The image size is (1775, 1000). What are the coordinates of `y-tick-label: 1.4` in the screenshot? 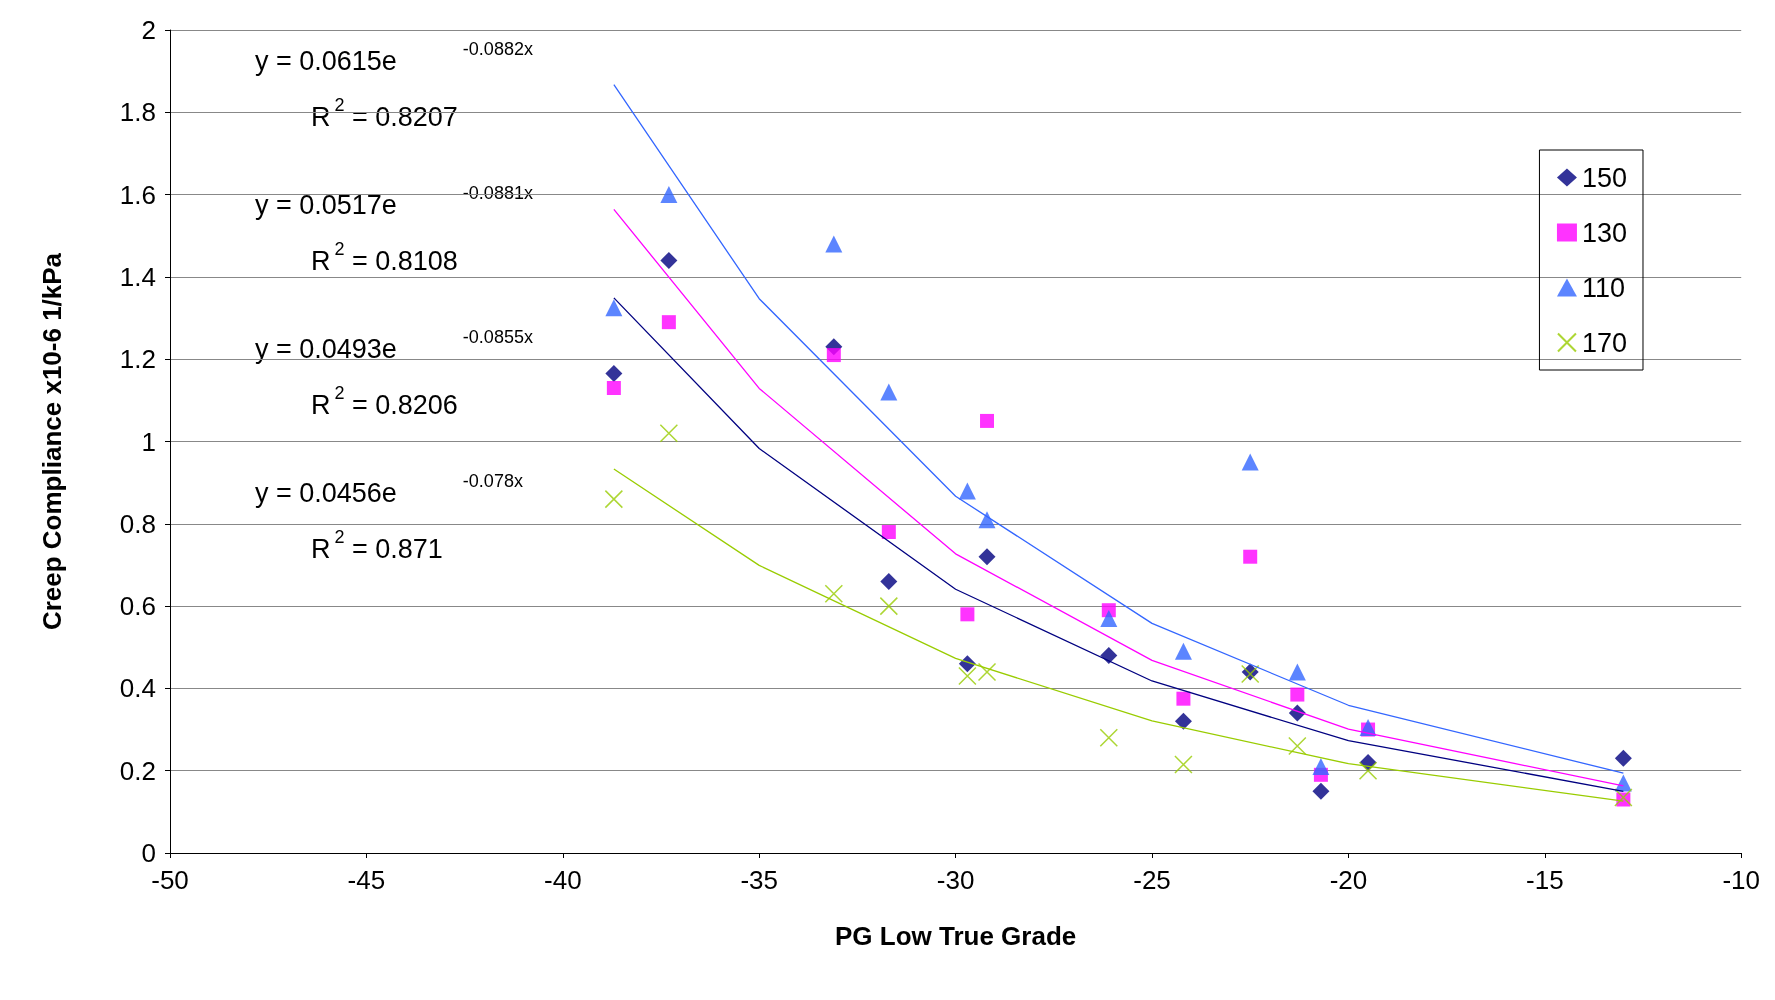 It's located at (137, 276).